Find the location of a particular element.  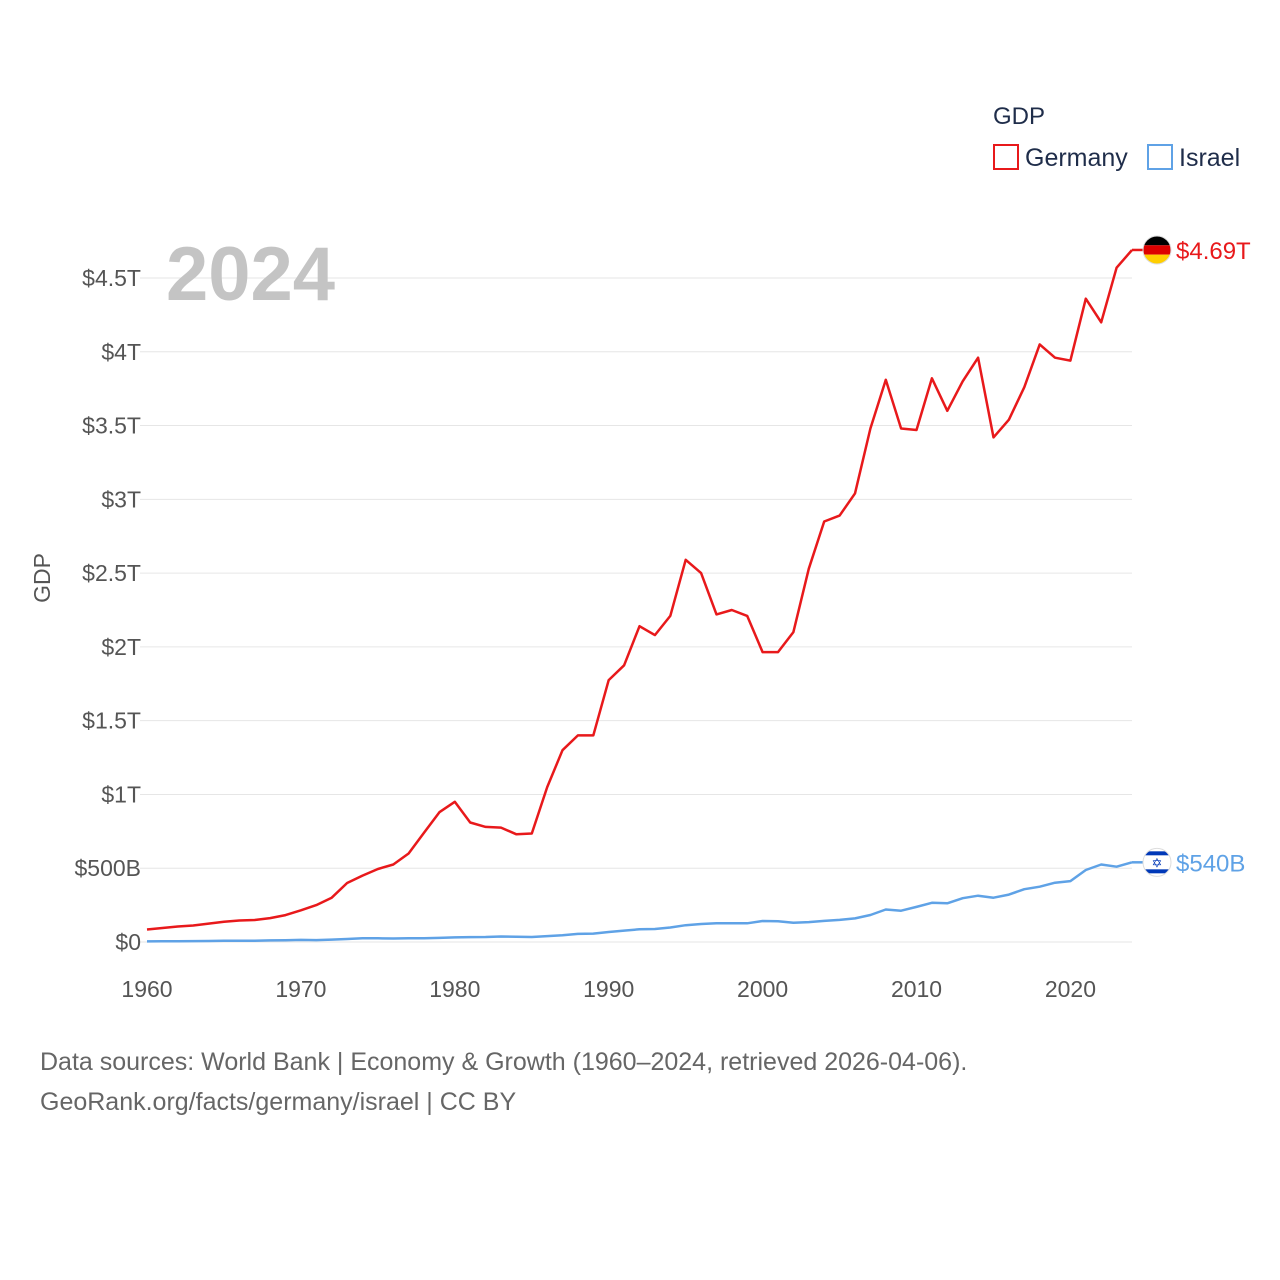

legend-label-israel: Israel is located at coordinates (1209, 158).